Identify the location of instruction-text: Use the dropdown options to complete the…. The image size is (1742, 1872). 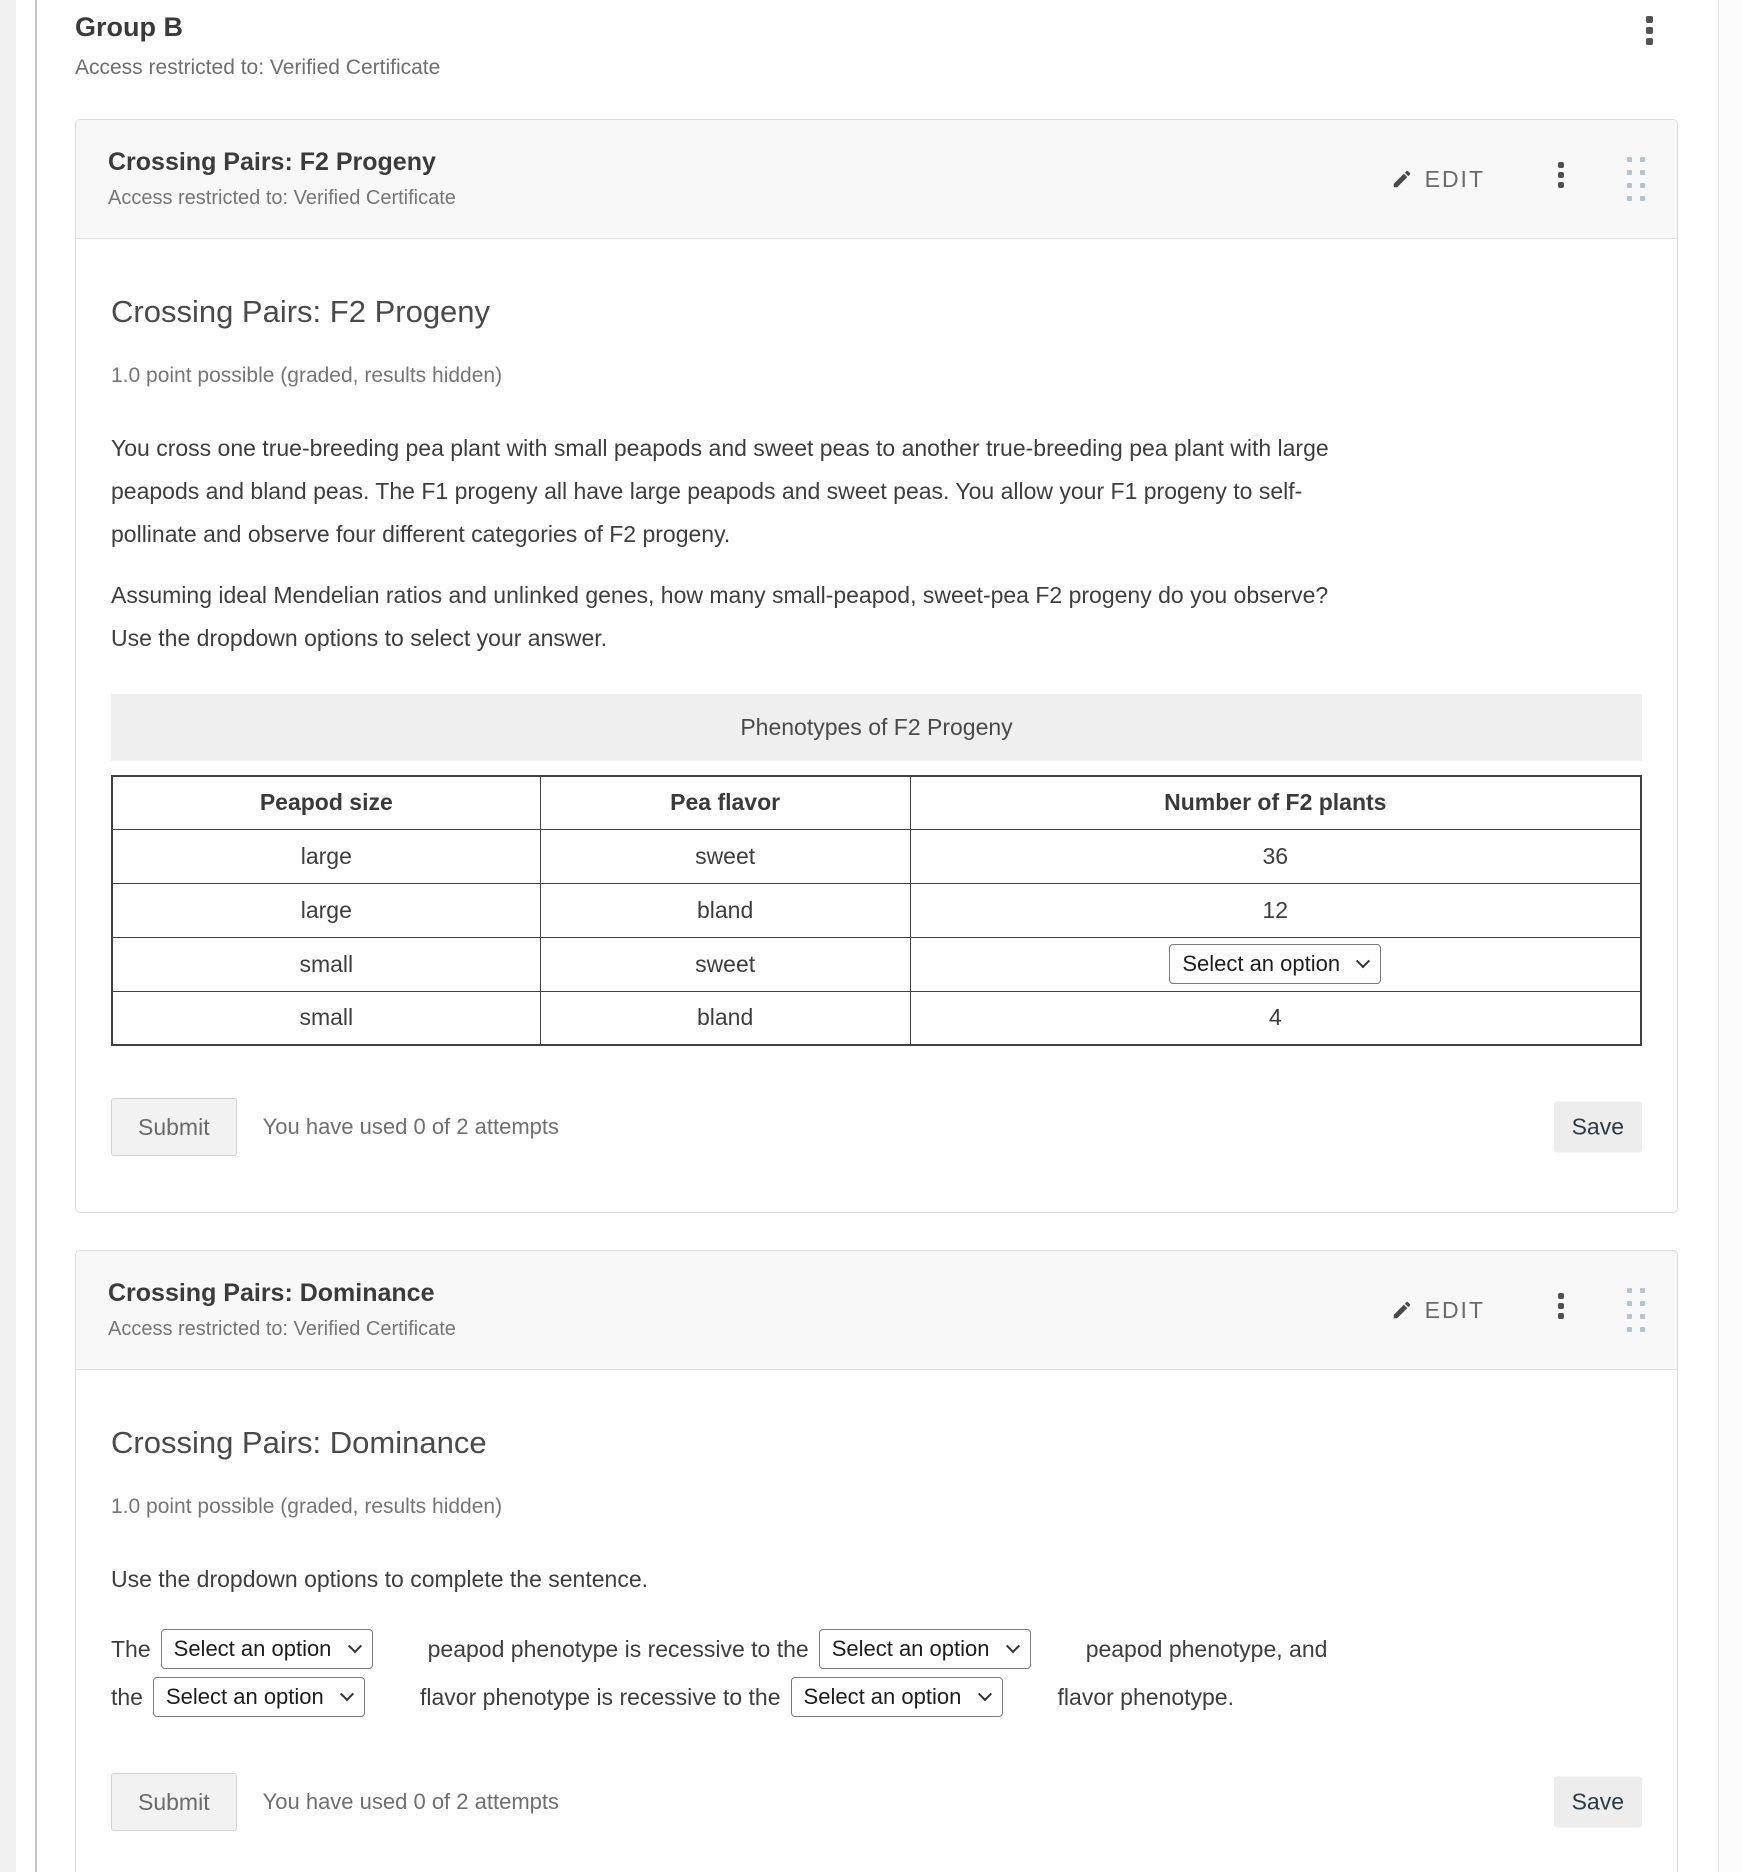
(380, 1579).